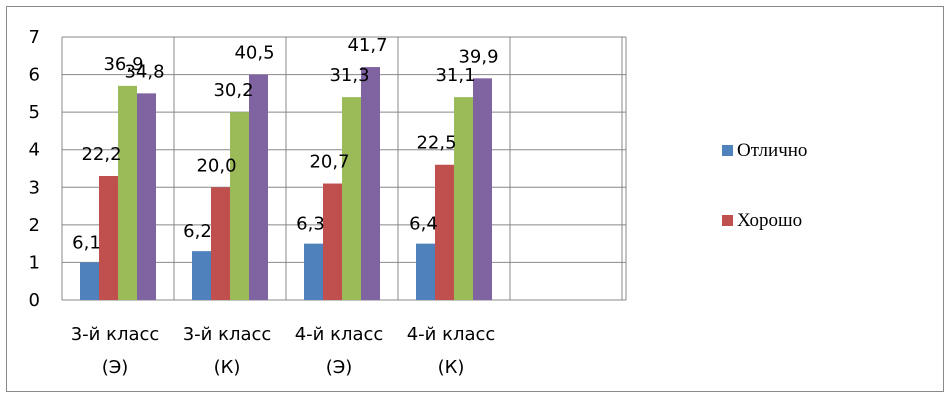  I want to click on y-axis-ticks: 0 1 2 3 4 5 6 7, so click(34, 169).